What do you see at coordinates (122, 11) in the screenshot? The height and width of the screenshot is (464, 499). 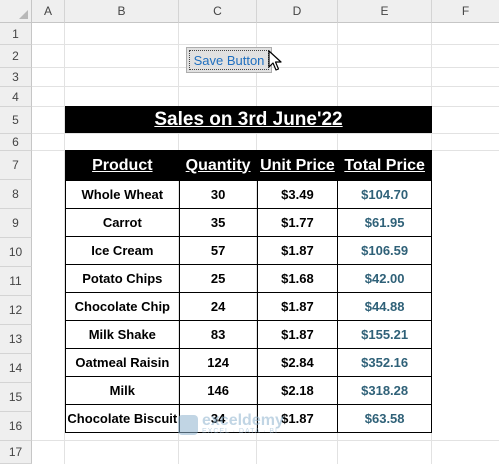 I see `column-header-b: B` at bounding box center [122, 11].